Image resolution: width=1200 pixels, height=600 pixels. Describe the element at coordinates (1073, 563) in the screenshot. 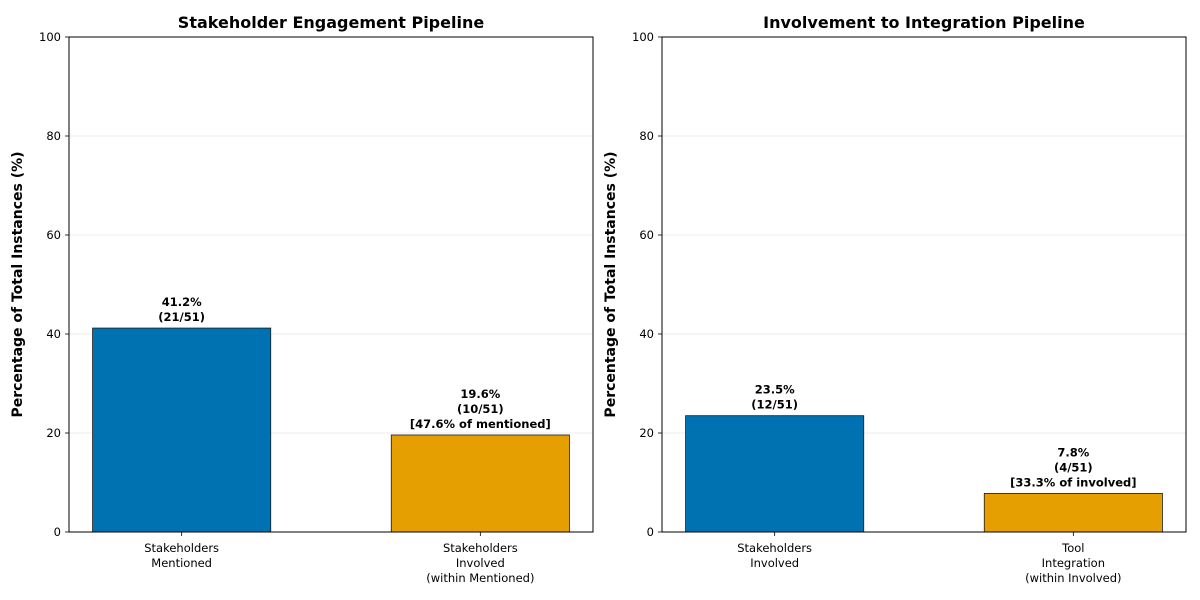

I see `x-tick-label: Tool Integration (within Involved)` at that location.